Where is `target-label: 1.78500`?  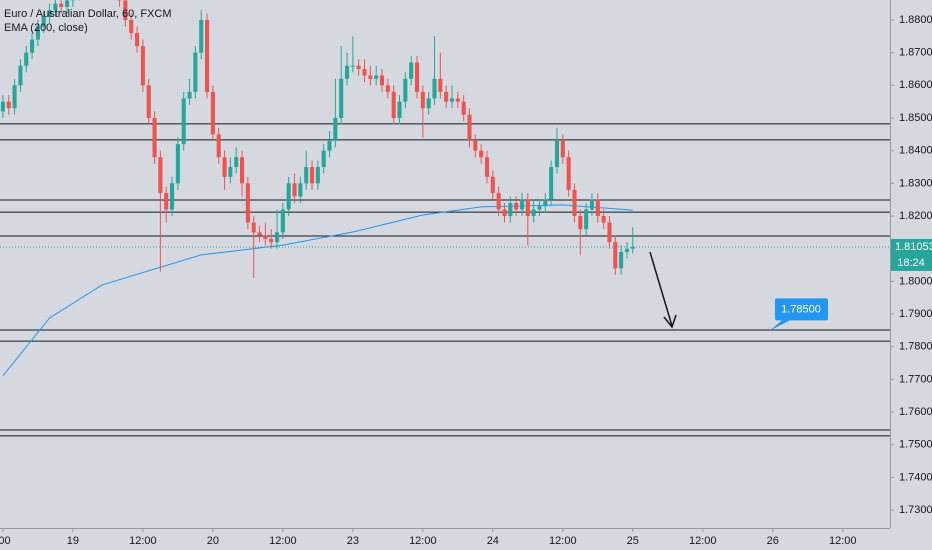
target-label: 1.78500 is located at coordinates (801, 309).